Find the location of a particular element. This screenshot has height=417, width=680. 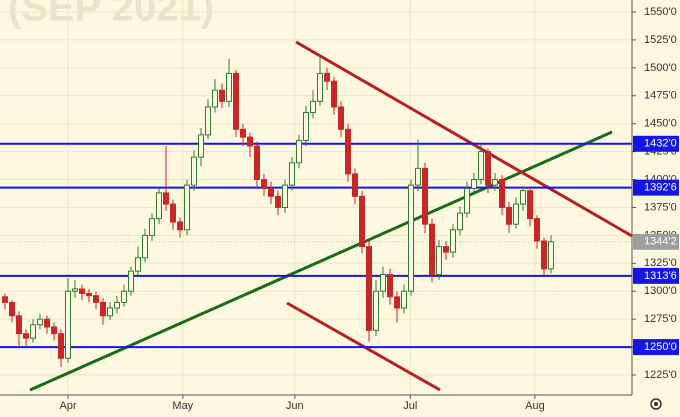

x-tick-label: Jun is located at coordinates (295, 406).